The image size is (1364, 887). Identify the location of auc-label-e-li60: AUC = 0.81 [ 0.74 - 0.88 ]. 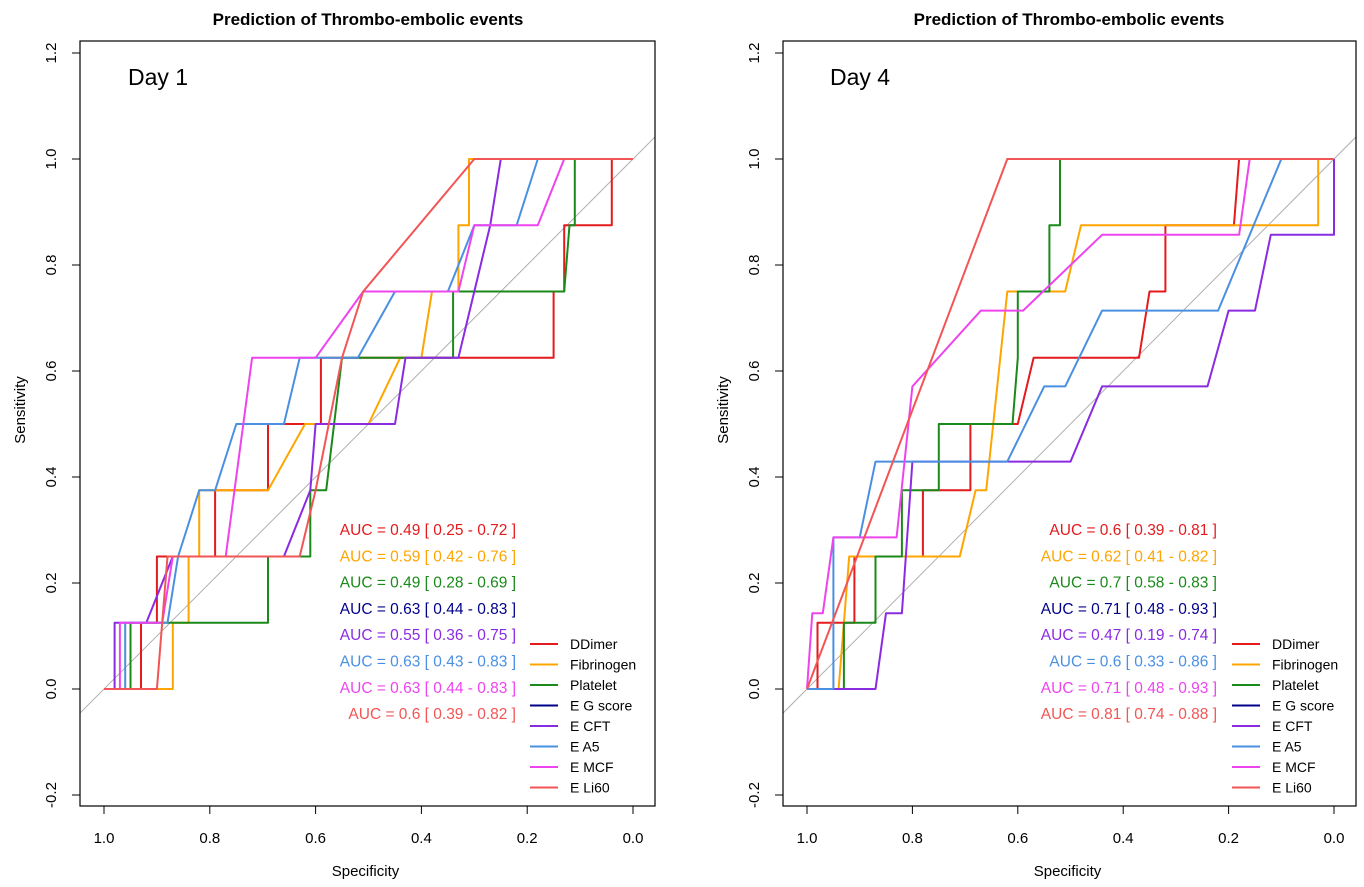
(1129, 714).